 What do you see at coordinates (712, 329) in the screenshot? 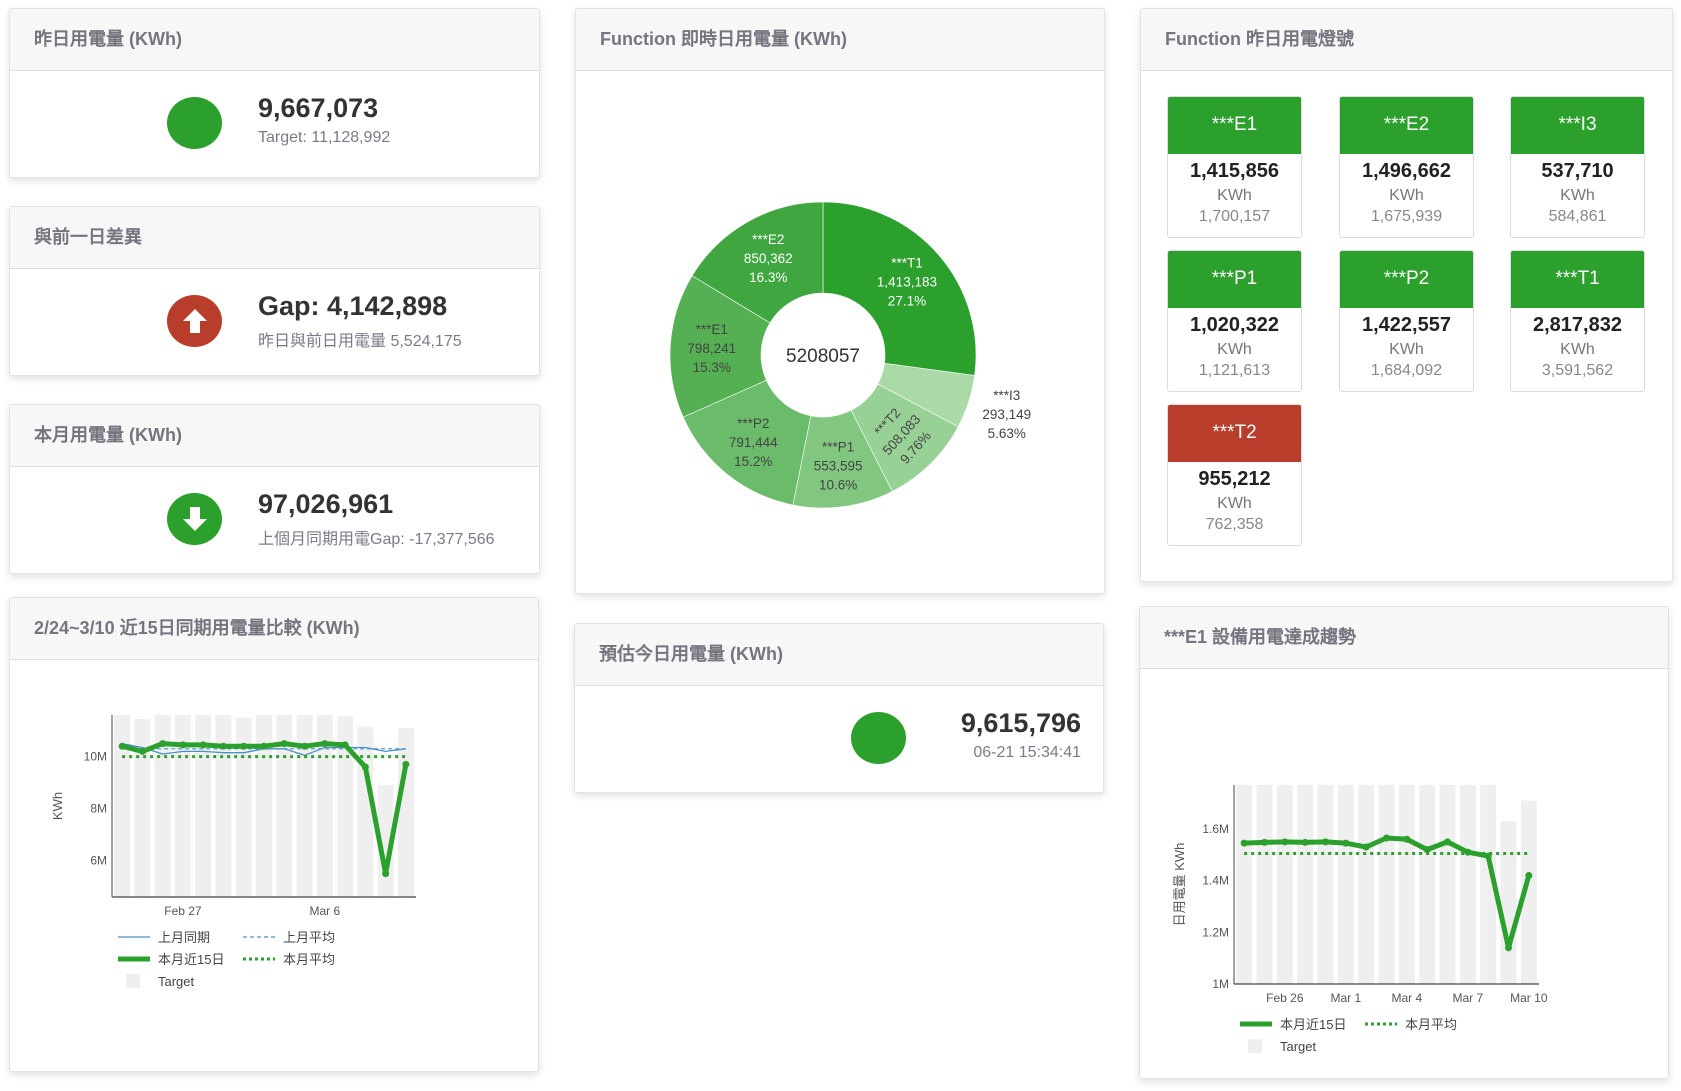
I see `slice-label: ***E1` at bounding box center [712, 329].